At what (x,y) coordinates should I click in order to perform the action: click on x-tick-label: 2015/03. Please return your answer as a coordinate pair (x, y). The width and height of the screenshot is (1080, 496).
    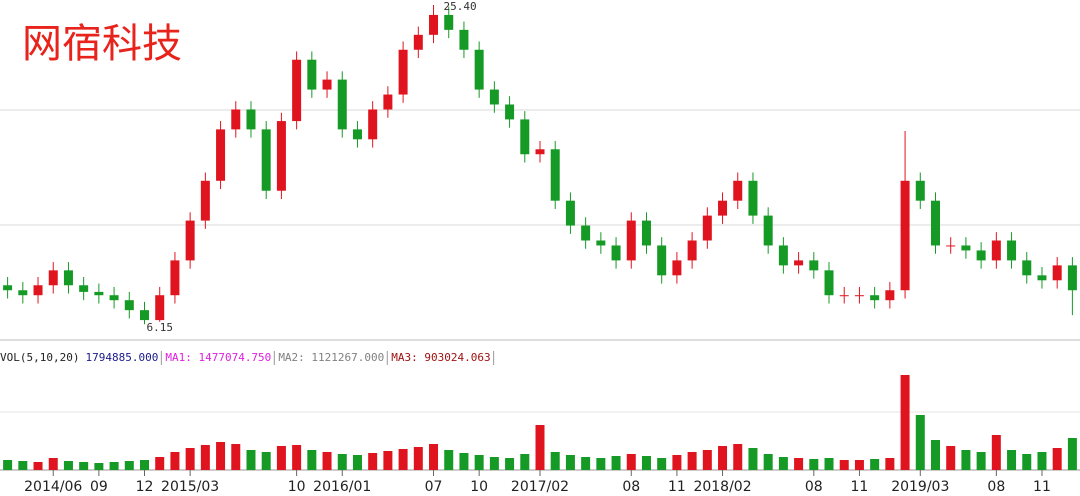
    Looking at the image, I should click on (190, 487).